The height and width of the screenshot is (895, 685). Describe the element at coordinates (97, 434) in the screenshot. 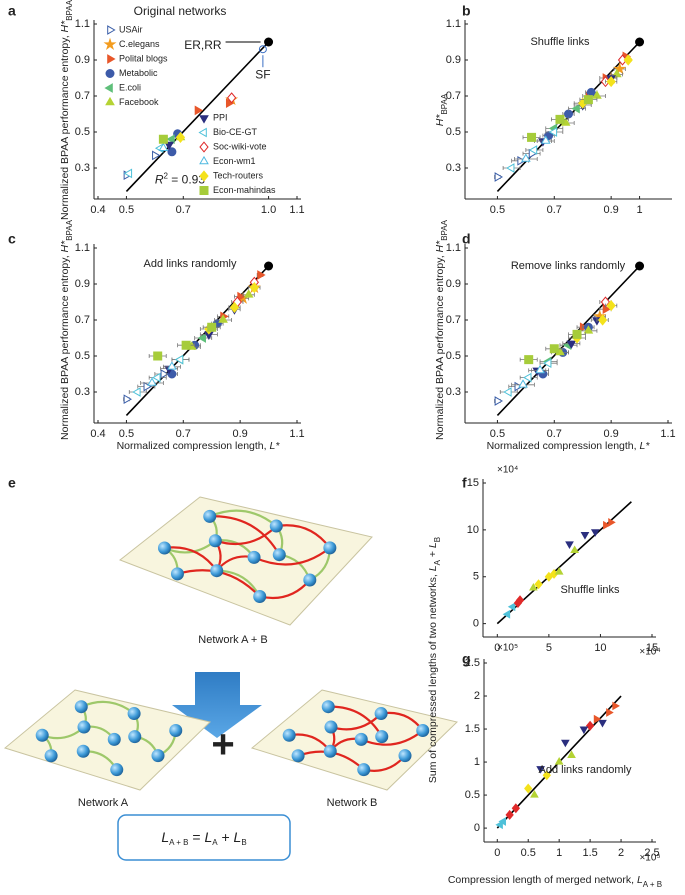

I see `x-tick-label: 0.4` at that location.